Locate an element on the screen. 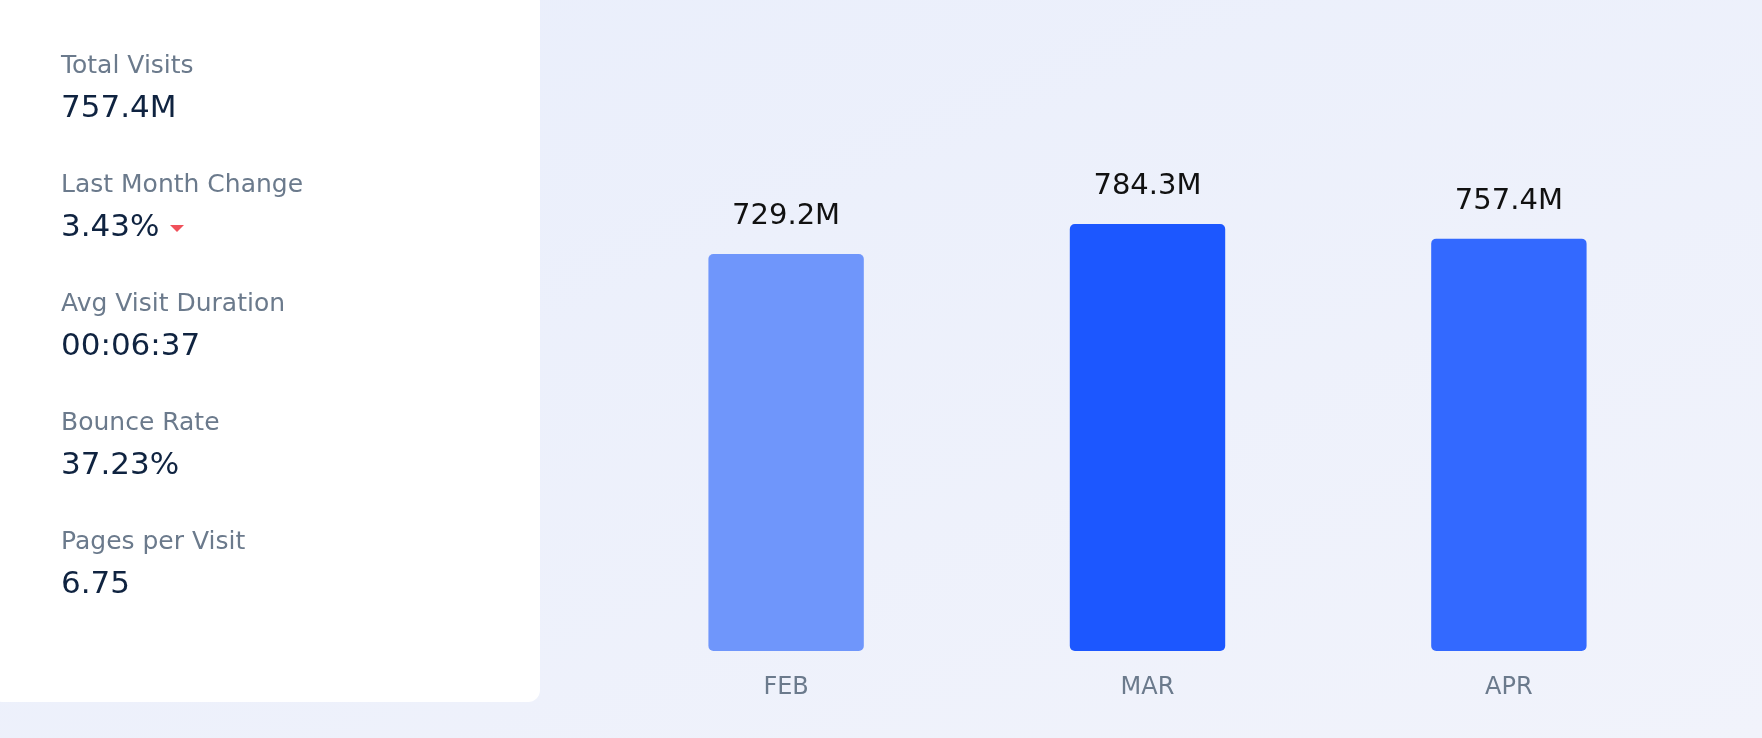  text: Bounce Rate is located at coordinates (140, 421).